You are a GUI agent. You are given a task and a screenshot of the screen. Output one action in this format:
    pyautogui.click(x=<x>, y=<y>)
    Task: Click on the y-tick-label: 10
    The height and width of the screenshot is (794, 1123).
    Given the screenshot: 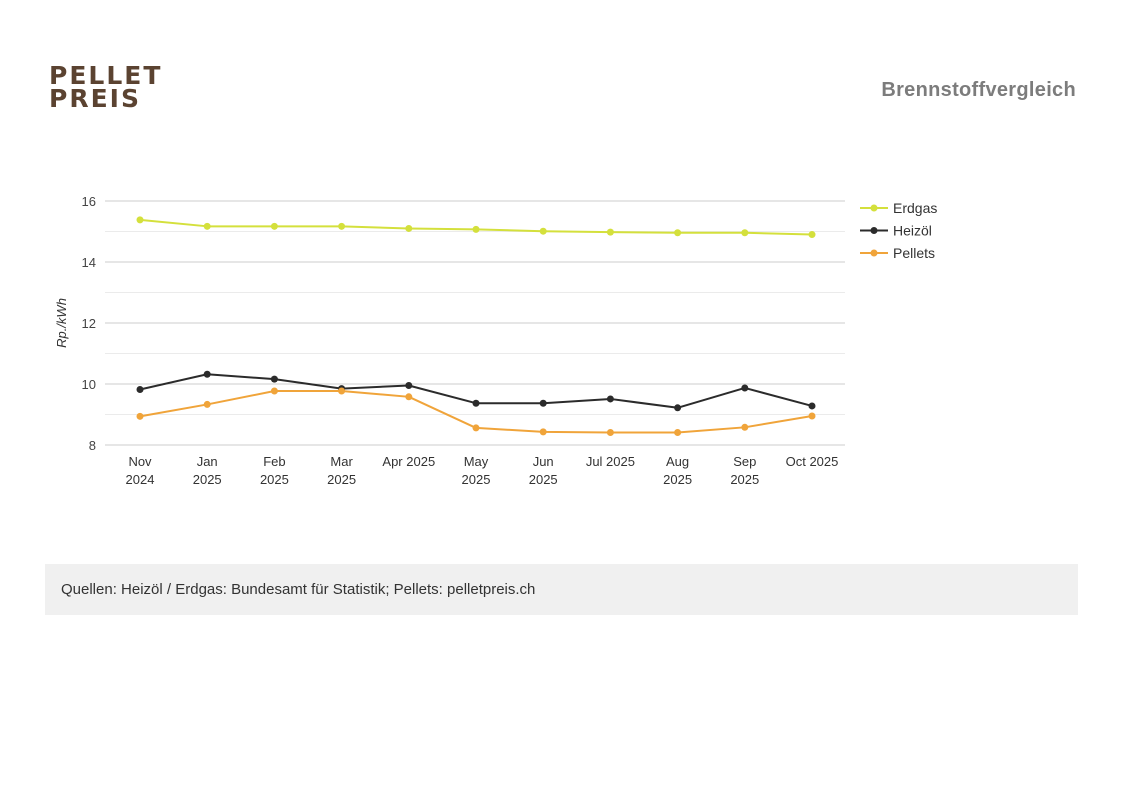 What is the action you would take?
    pyautogui.click(x=89, y=384)
    